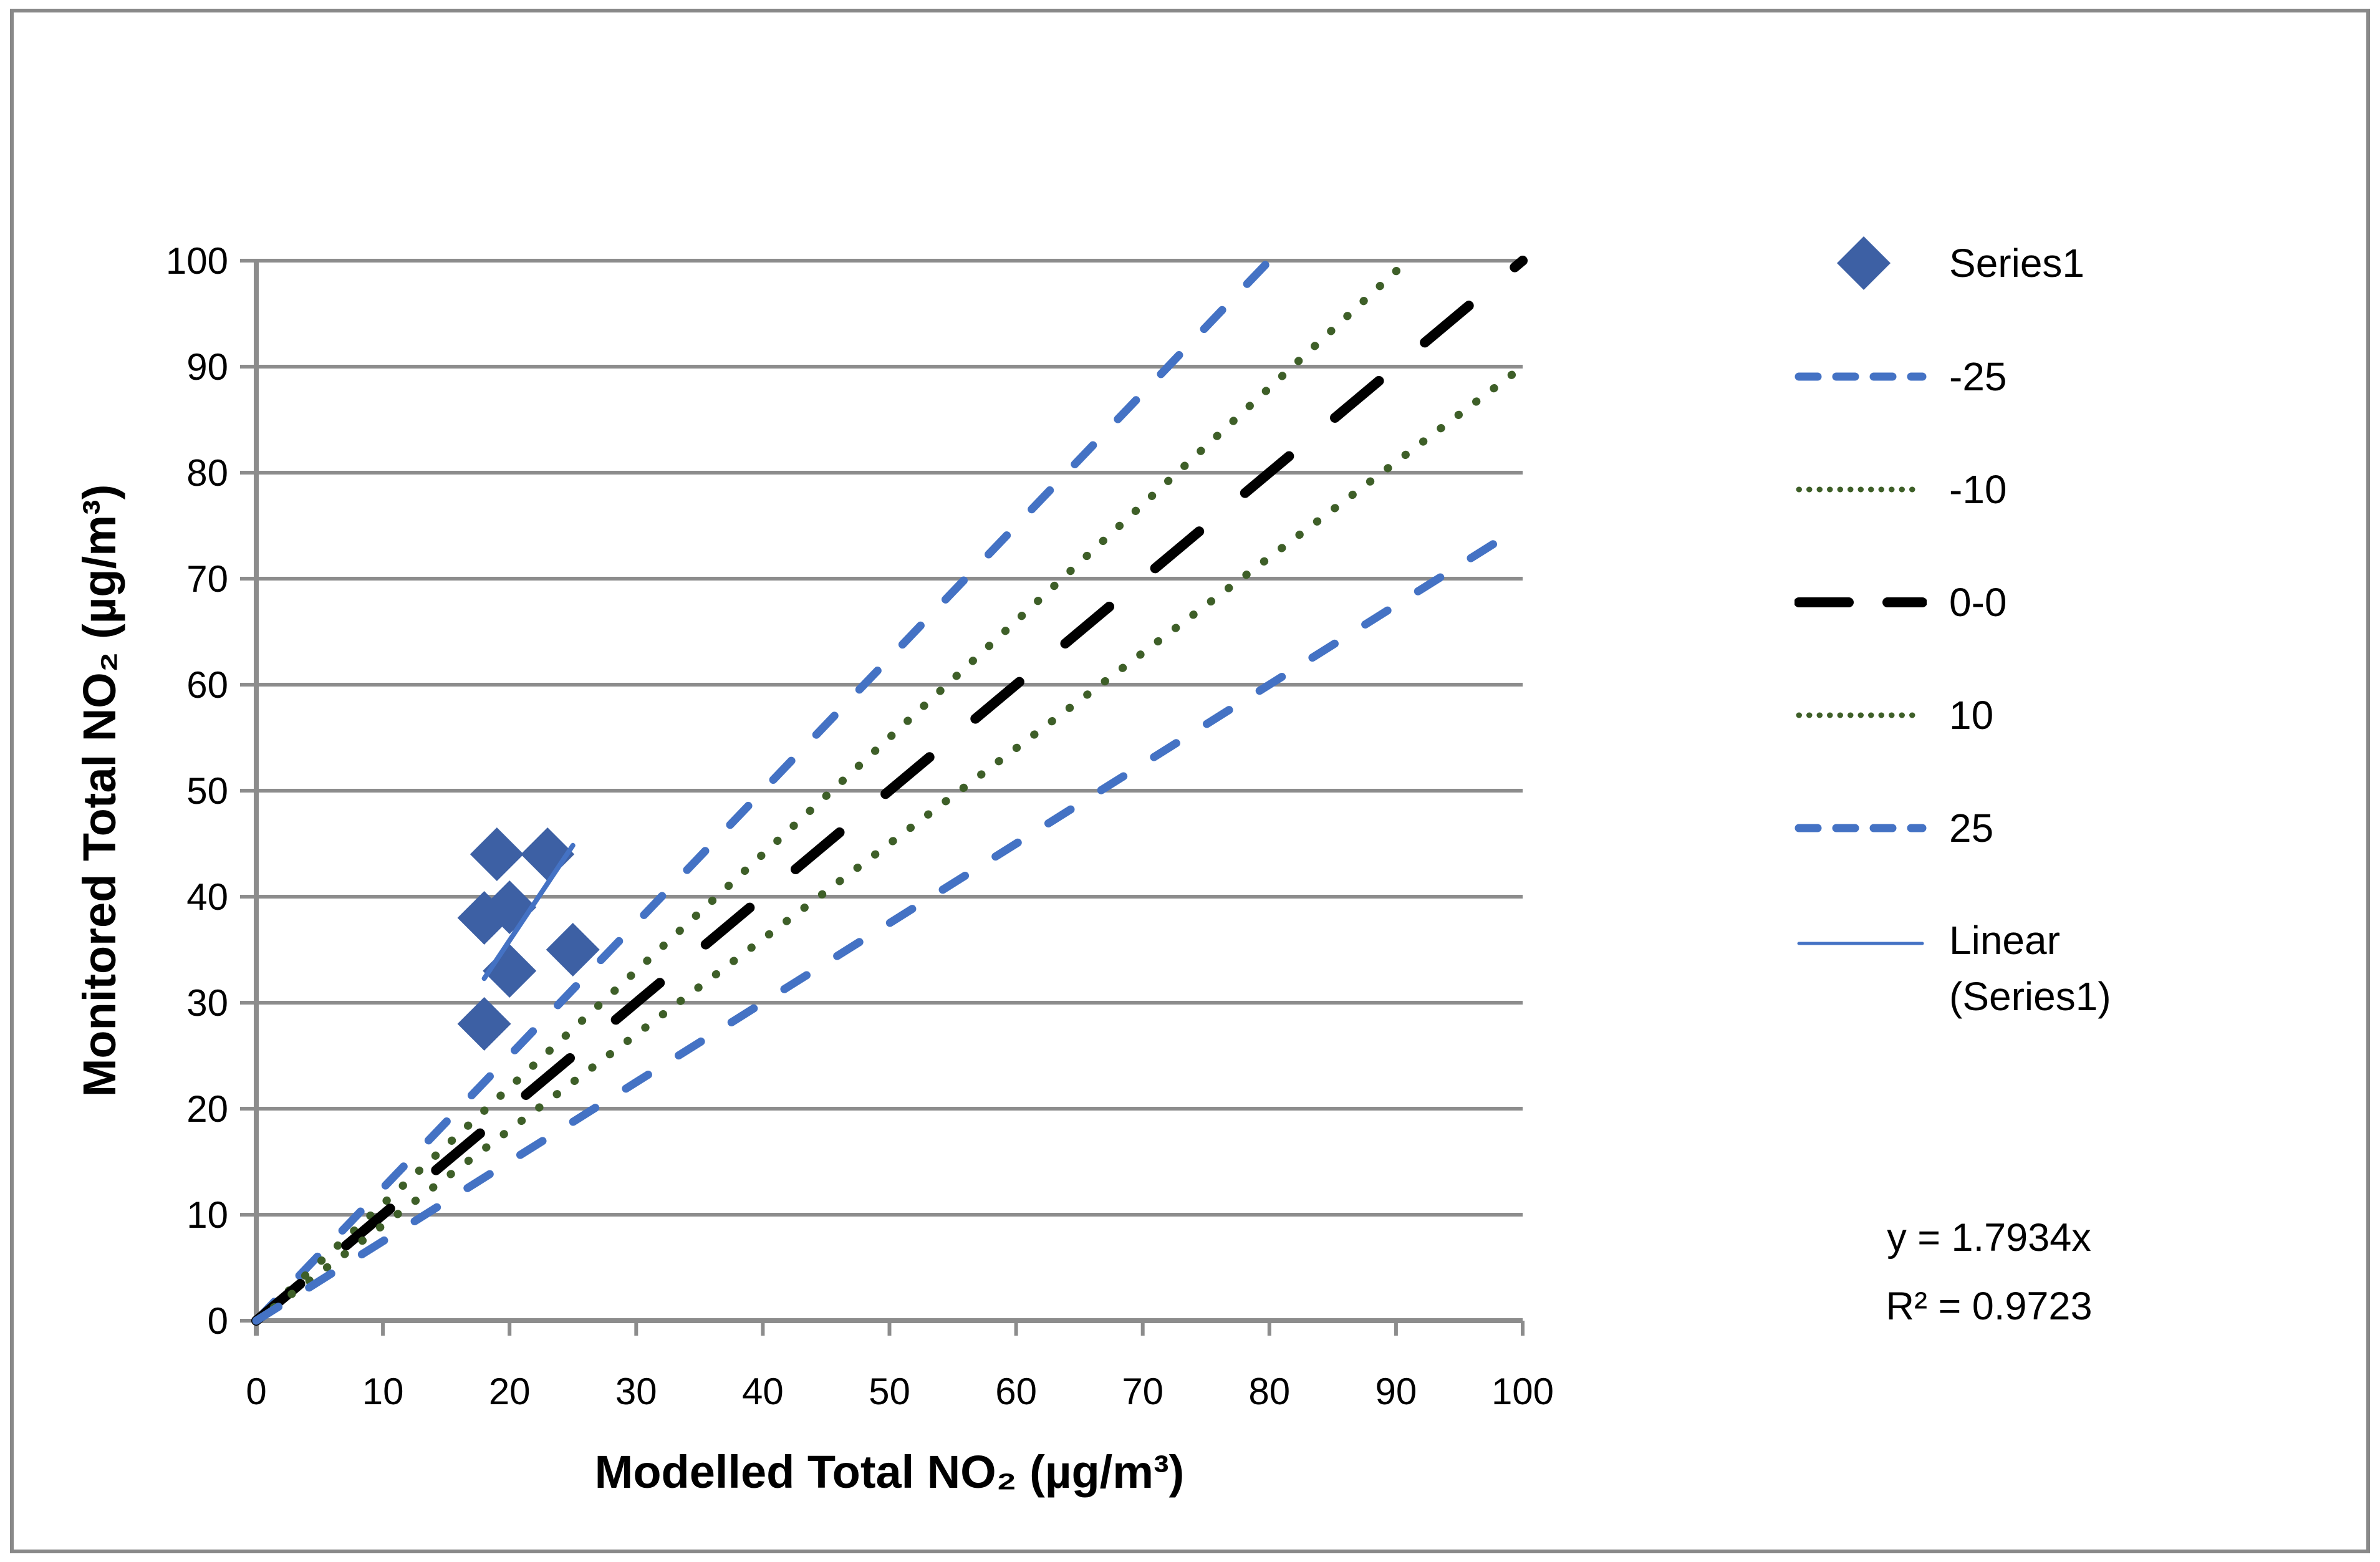 The width and height of the screenshot is (2380, 1562). What do you see at coordinates (256, 1391) in the screenshot?
I see `x-tick-label: 0` at bounding box center [256, 1391].